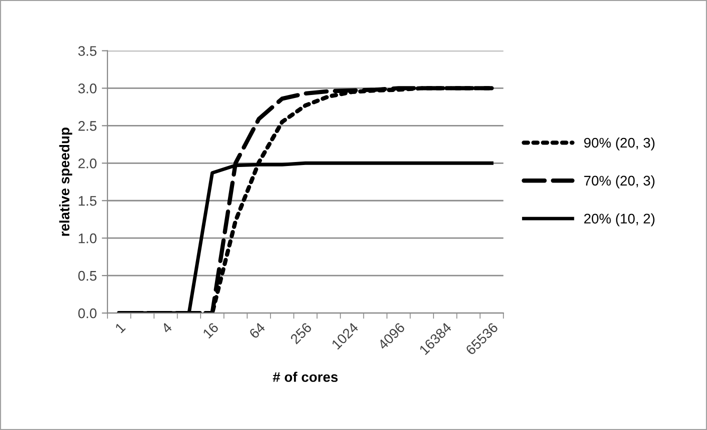  Describe the element at coordinates (87, 238) in the screenshot. I see `y-tick-label: 1.0` at that location.